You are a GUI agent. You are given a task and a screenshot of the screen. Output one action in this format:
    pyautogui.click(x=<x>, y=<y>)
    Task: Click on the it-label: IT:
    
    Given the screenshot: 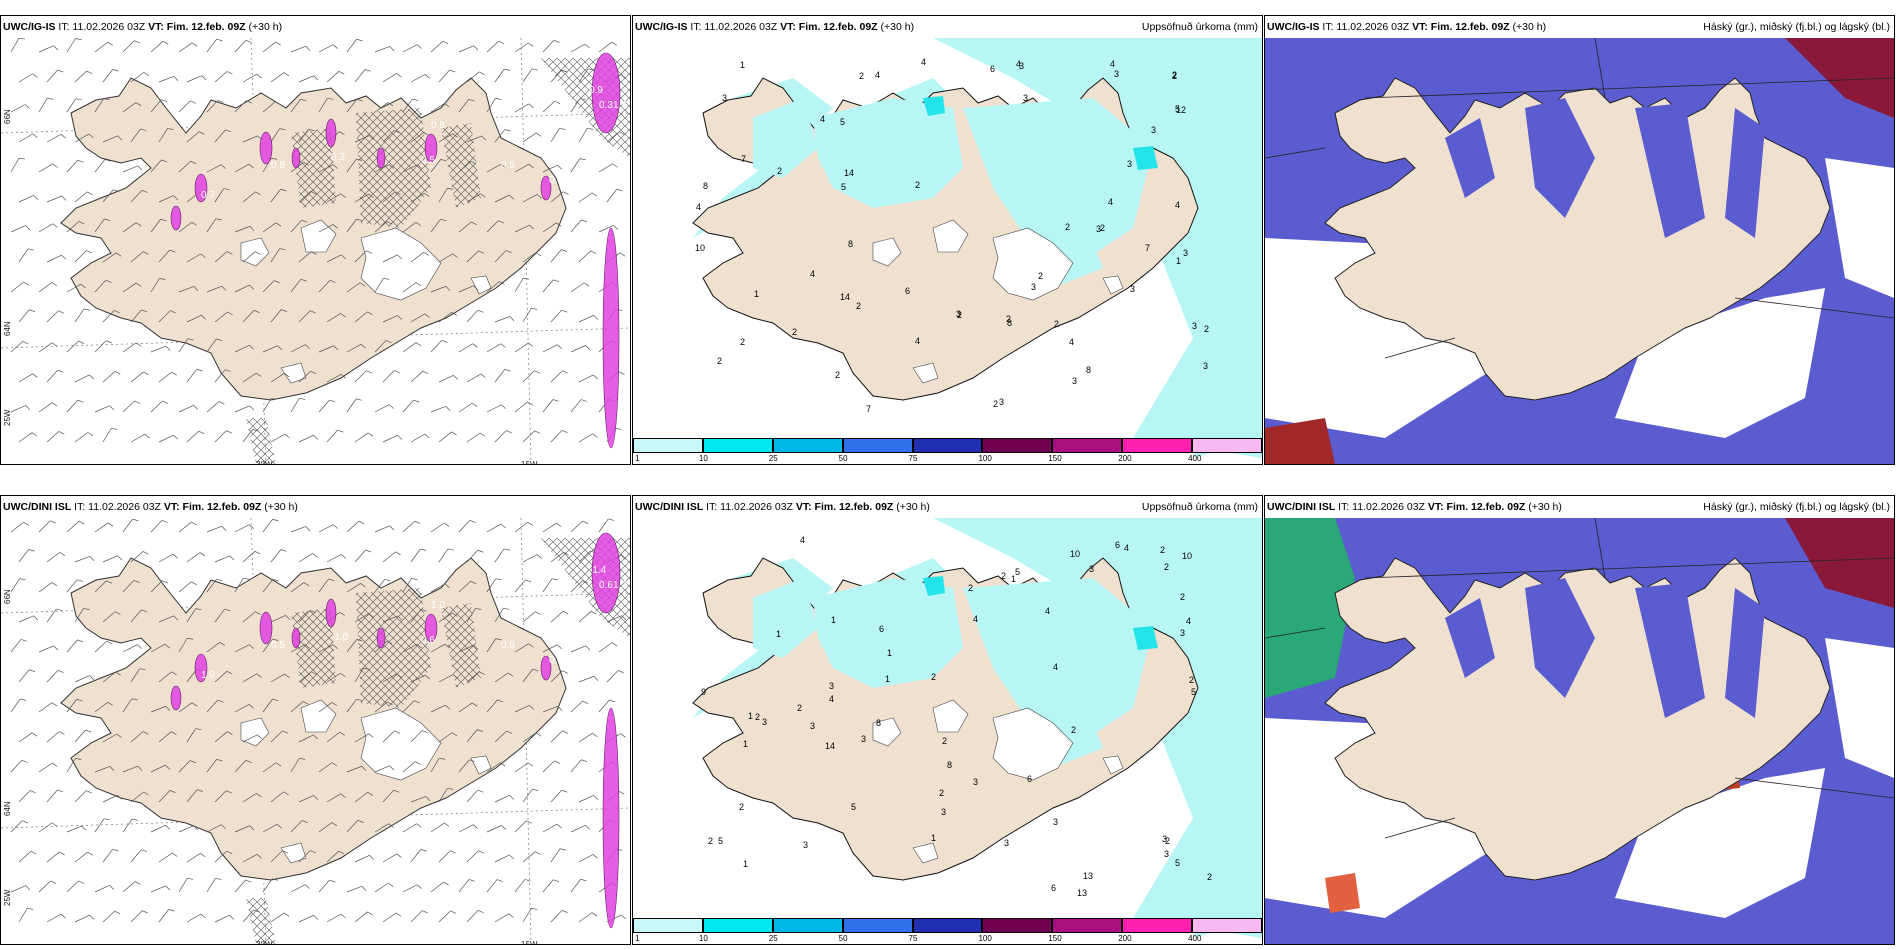 What is the action you would take?
    pyautogui.click(x=712, y=507)
    